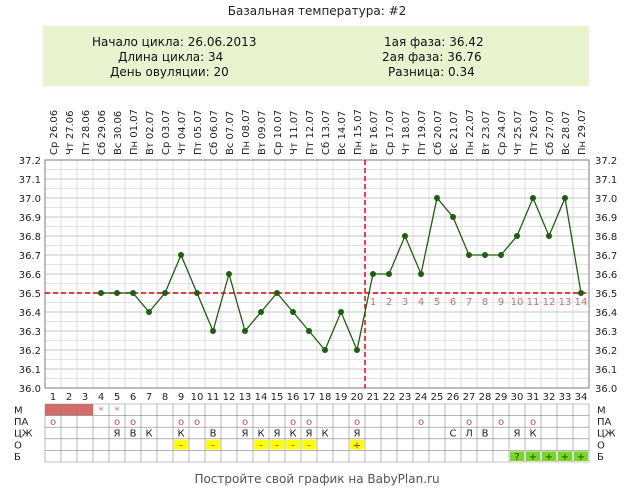  Describe the element at coordinates (469, 434) in the screenshot. I see `cervical-mucus-mark: Л` at that location.